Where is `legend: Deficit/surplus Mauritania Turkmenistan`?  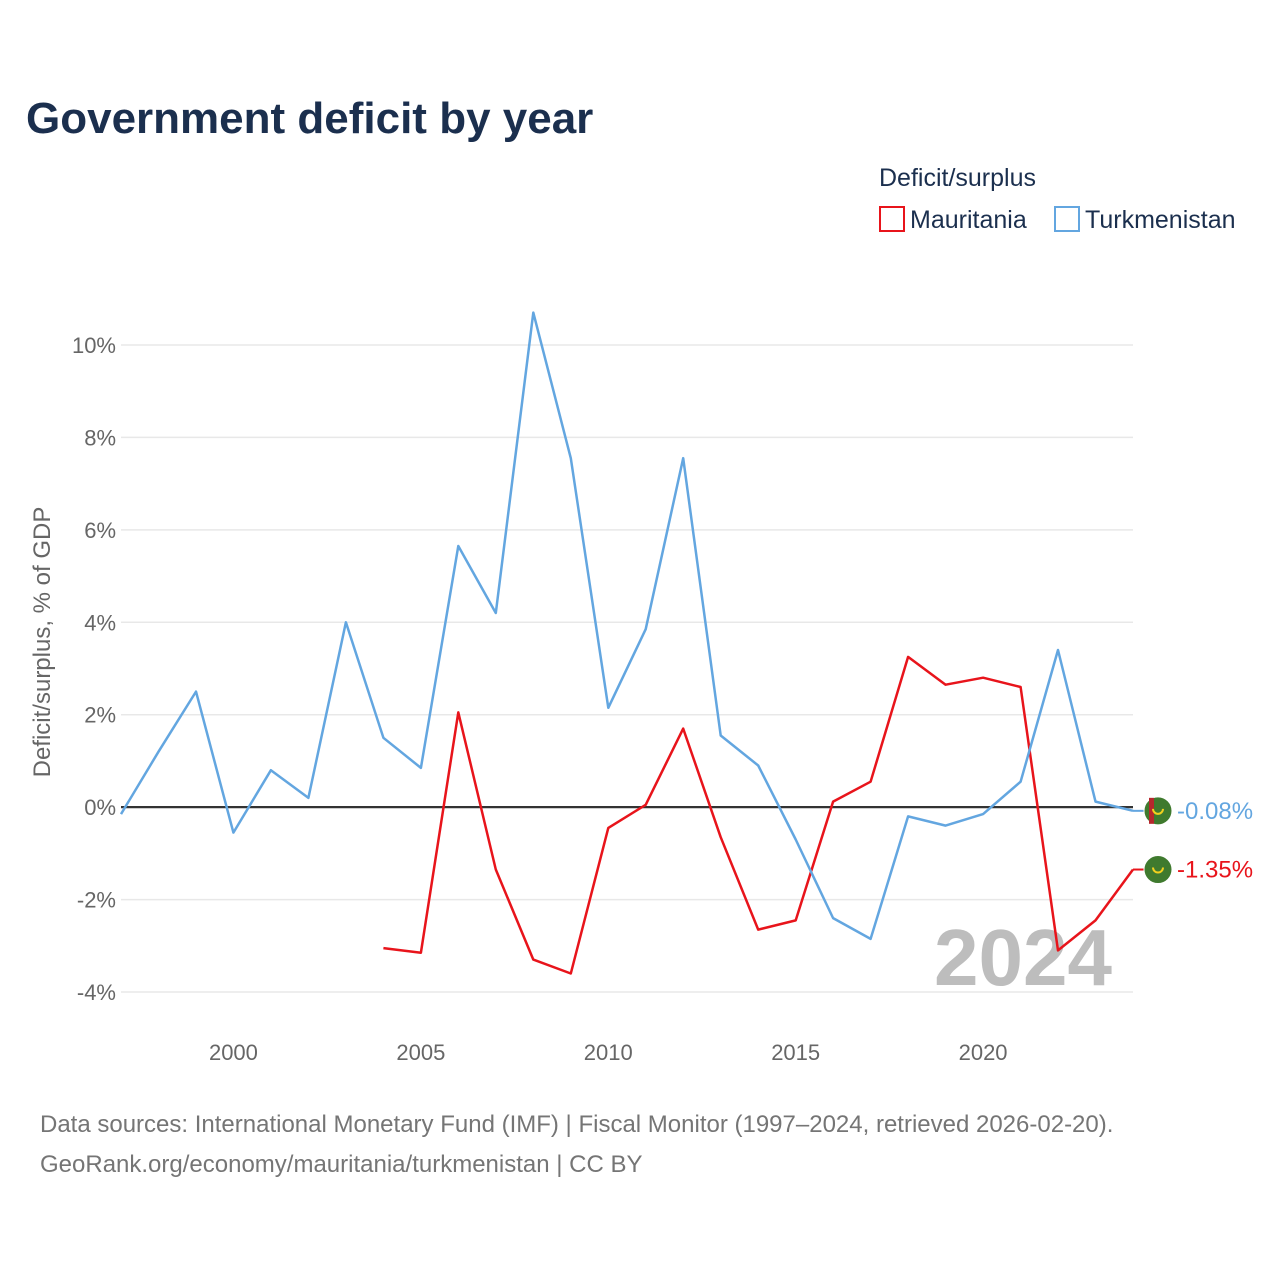 legend: Deficit/surplus Mauritania Turkmenistan is located at coordinates (1057, 199).